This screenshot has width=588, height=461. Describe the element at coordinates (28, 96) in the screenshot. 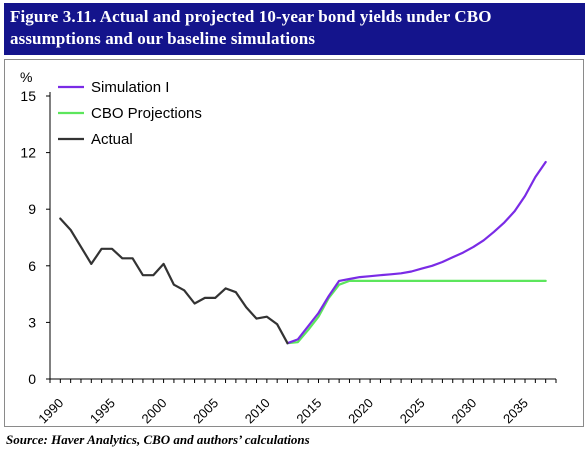

I see `y-tick-label-15: 15` at that location.